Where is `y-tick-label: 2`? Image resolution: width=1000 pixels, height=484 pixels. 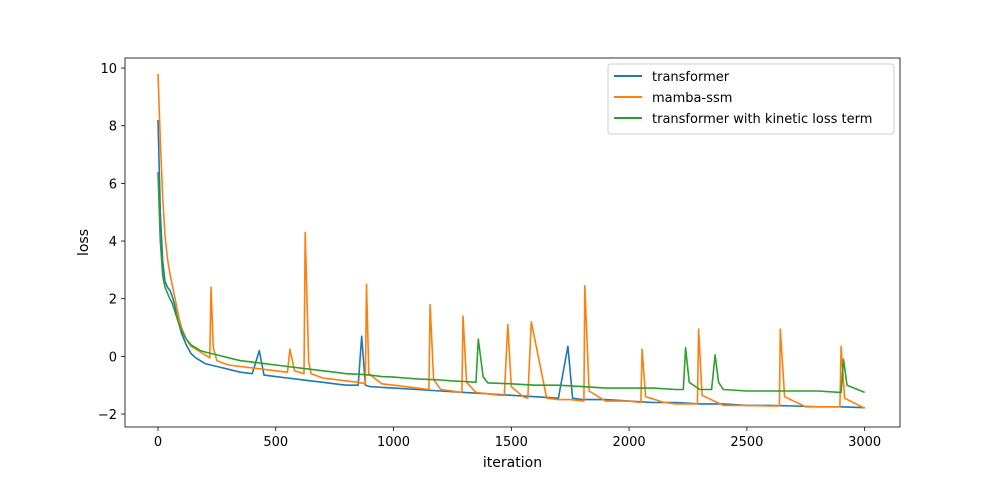
y-tick-label: 2 is located at coordinates (113, 300).